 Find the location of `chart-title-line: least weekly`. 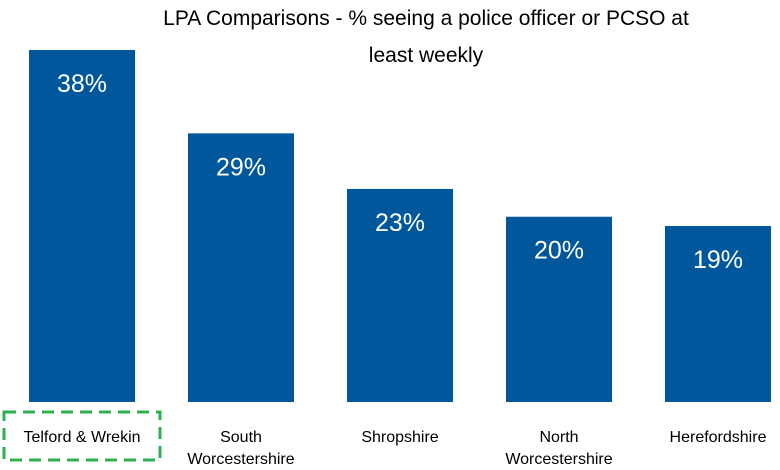

chart-title-line: least weekly is located at coordinates (426, 55).